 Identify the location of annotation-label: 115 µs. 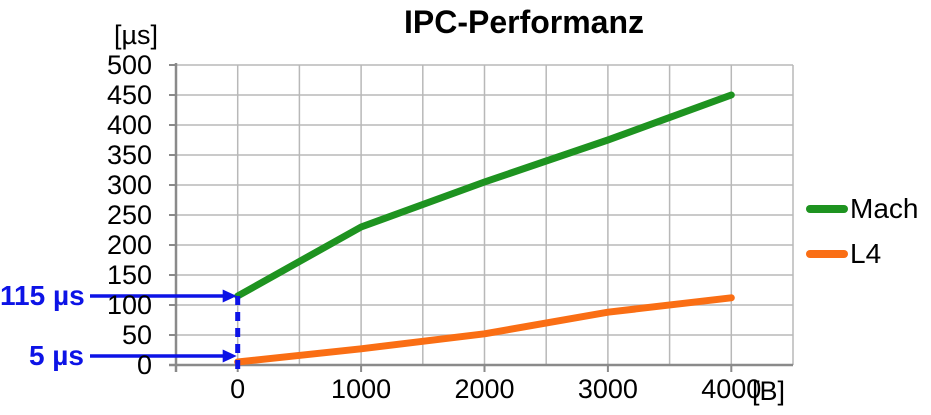
(42, 295).